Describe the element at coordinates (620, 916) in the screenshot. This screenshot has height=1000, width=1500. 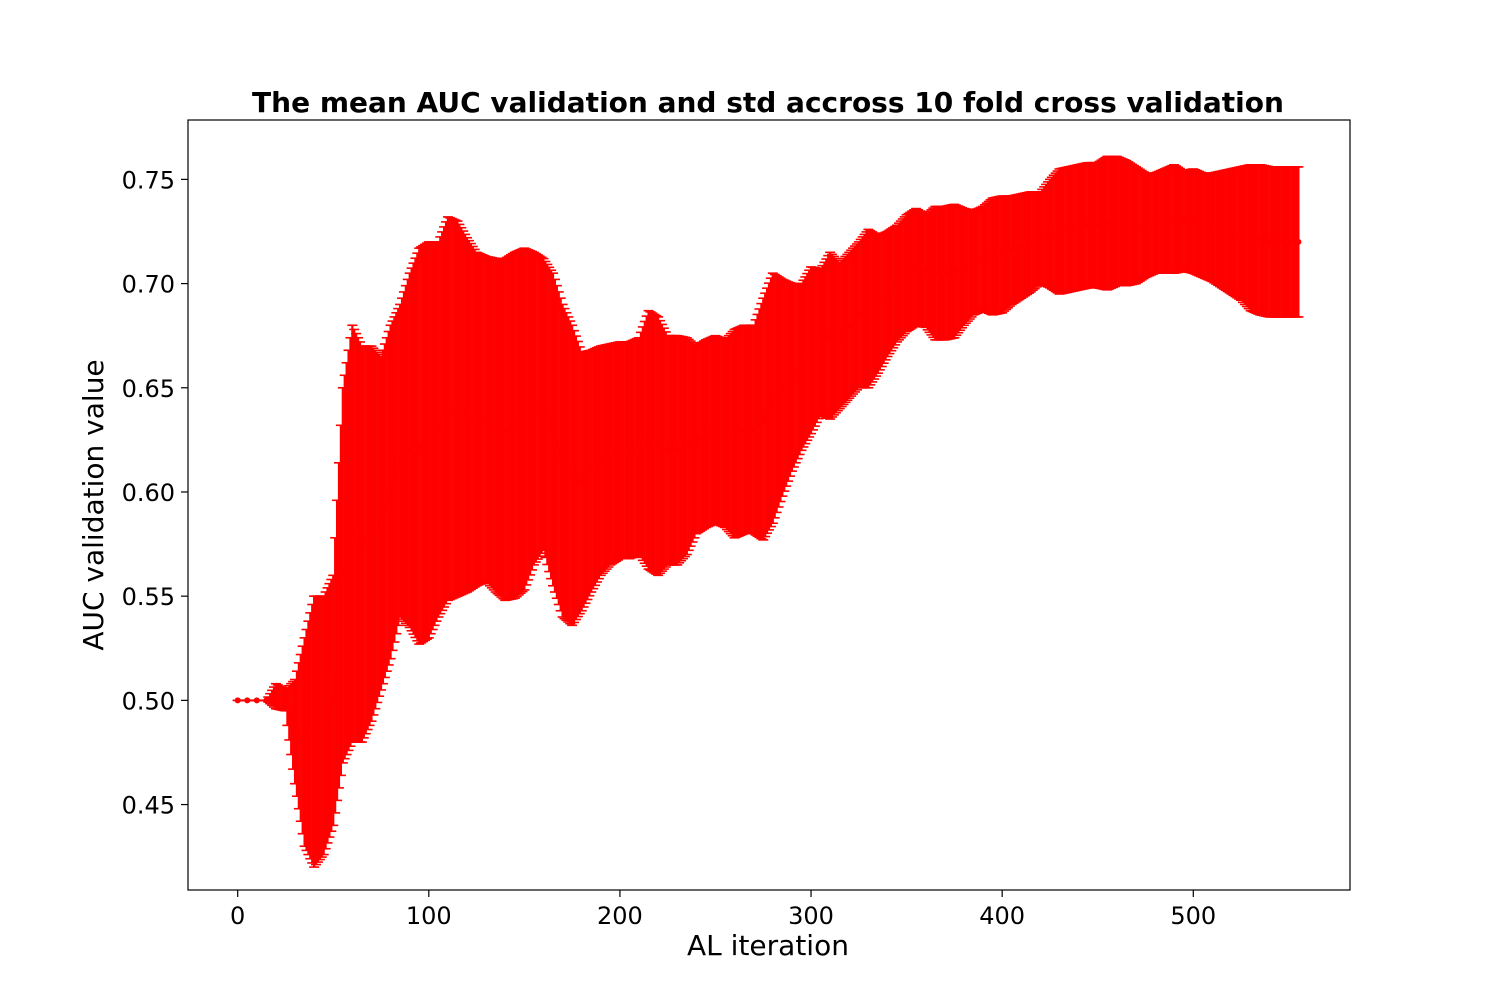
I see `x-tick-label: 200` at that location.